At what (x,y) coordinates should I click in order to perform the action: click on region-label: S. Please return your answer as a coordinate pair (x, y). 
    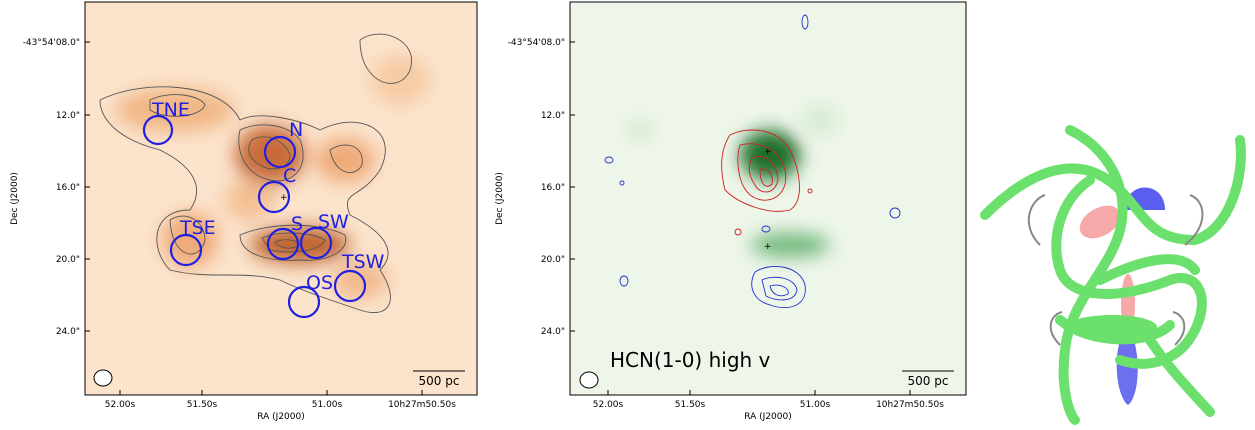
    Looking at the image, I should click on (297, 224).